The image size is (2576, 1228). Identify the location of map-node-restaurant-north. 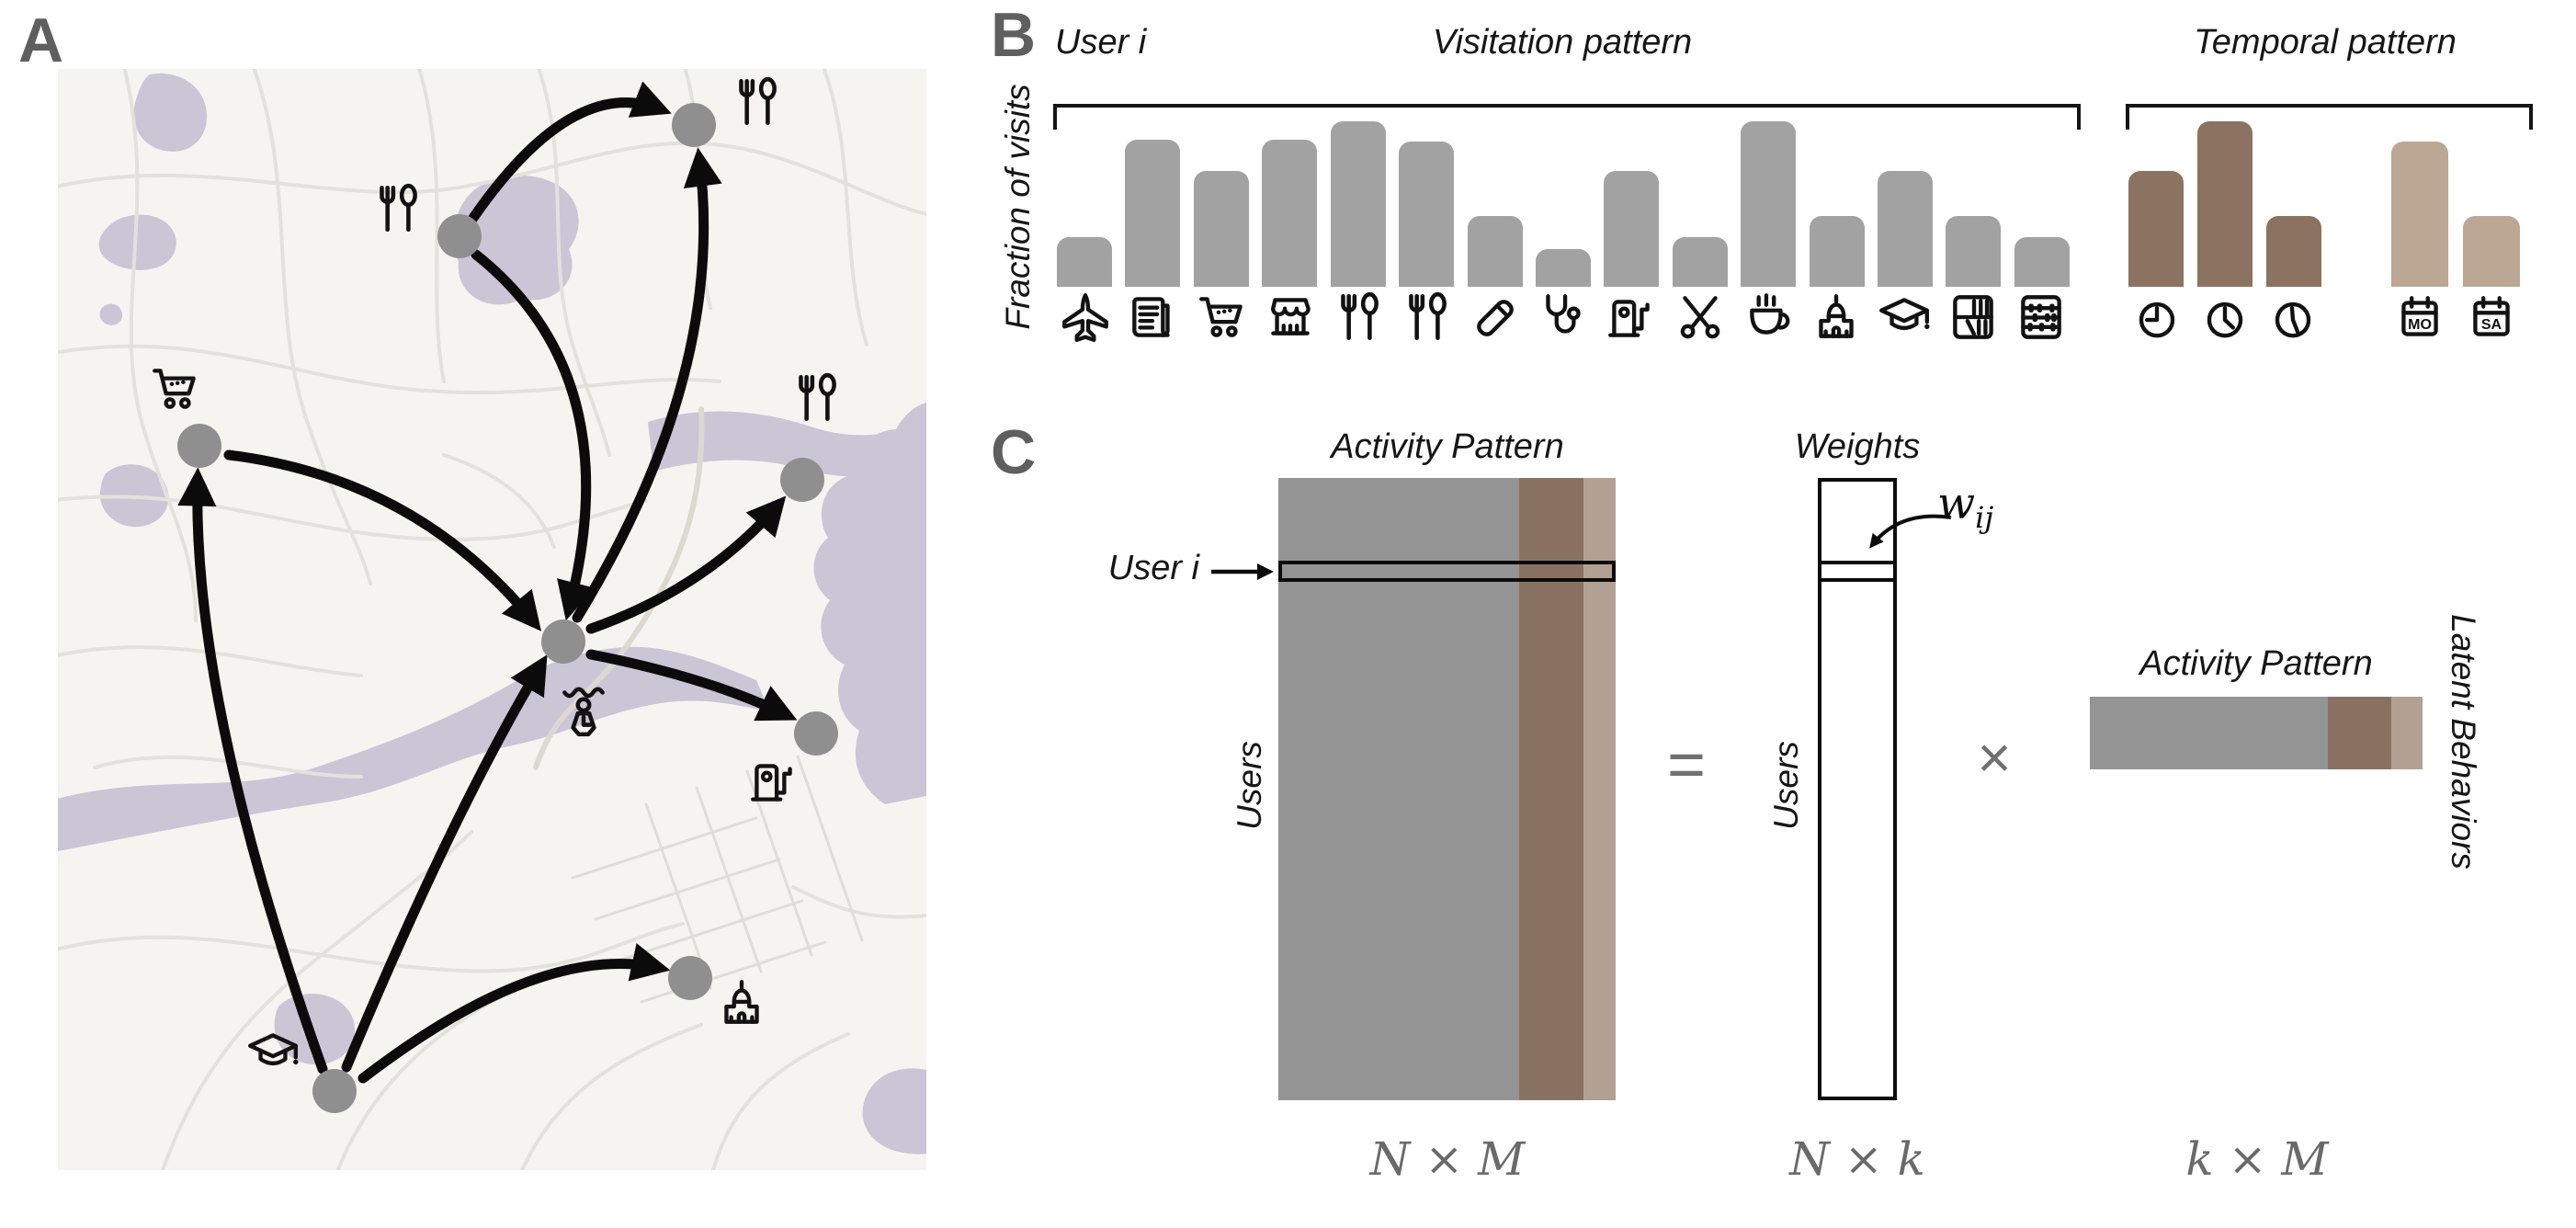
(694, 125).